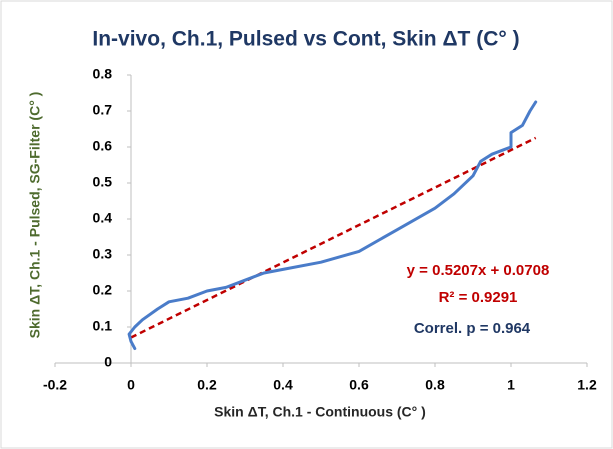 Image resolution: width=613 pixels, height=449 pixels. What do you see at coordinates (103, 182) in the screenshot?
I see `y-tick-label: 0.5` at bounding box center [103, 182].